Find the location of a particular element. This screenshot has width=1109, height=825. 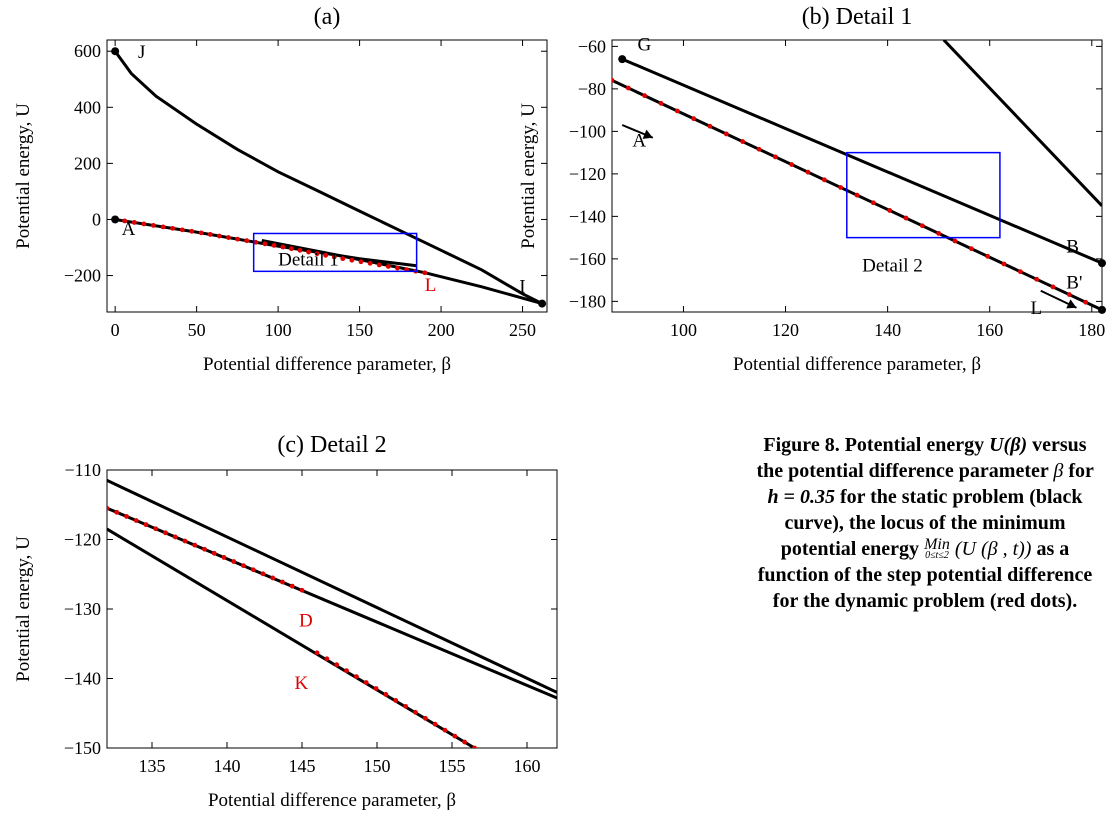

y-axis-label: Potential energy, U is located at coordinates (23, 609).